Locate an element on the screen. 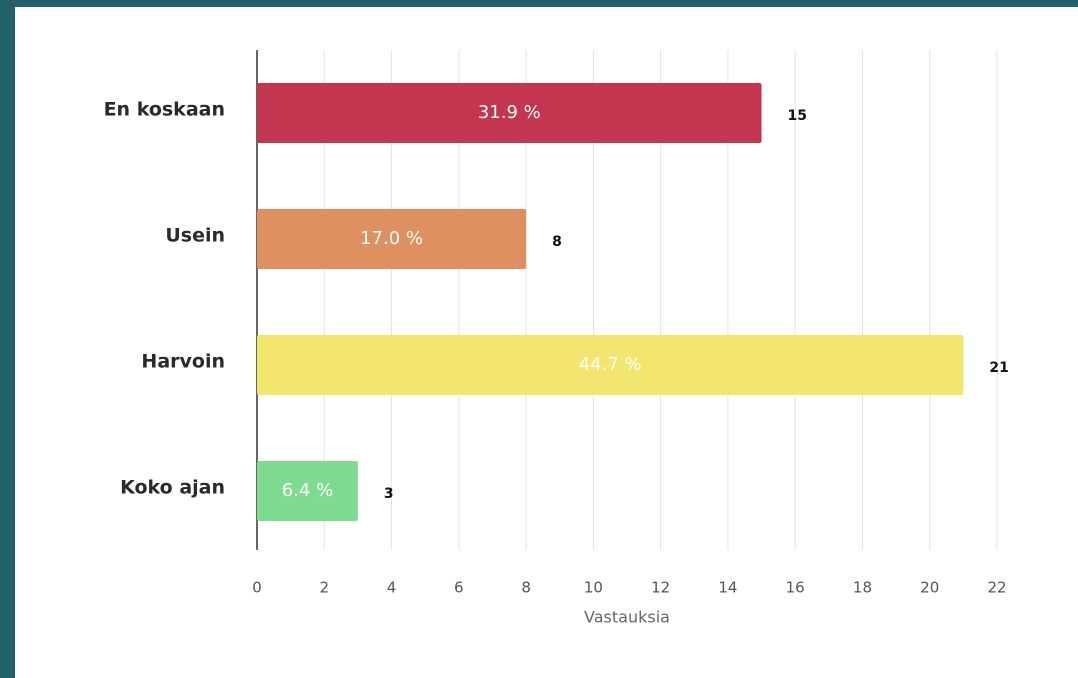 Image resolution: width=1078 pixels, height=678 pixels. x-tick-label: 16 is located at coordinates (795, 588).